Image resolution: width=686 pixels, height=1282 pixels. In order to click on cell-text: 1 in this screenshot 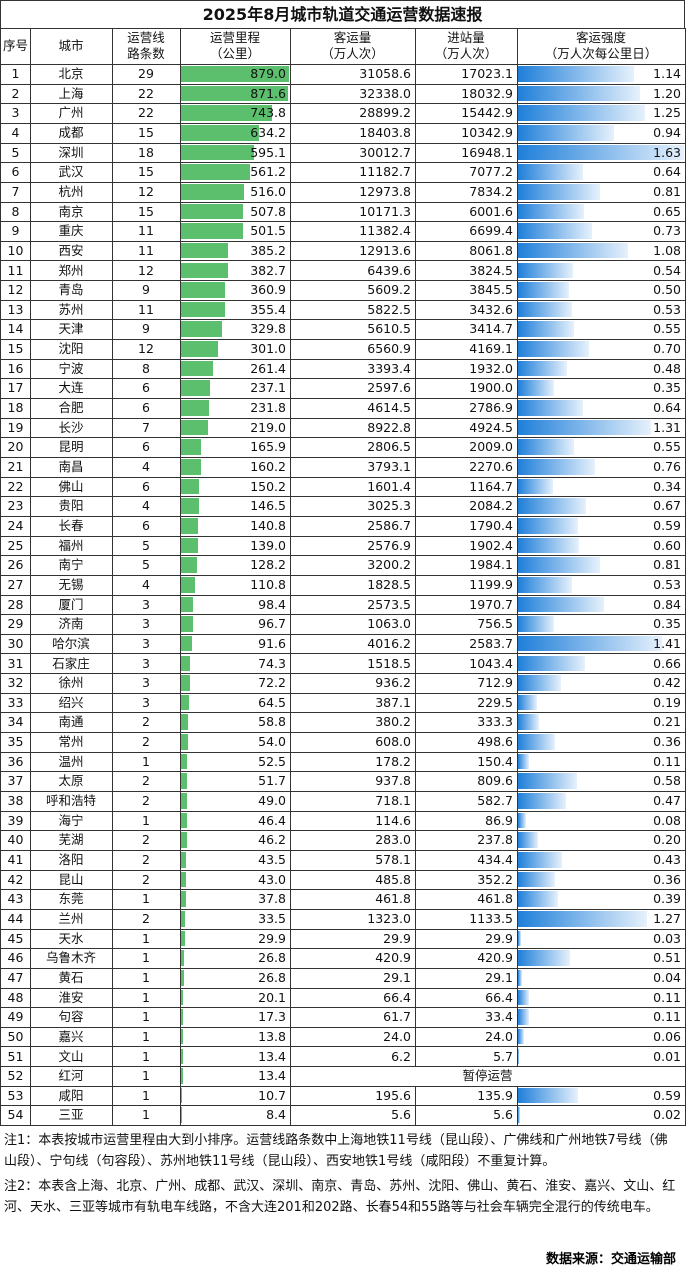, I will do `click(146, 1115)`.